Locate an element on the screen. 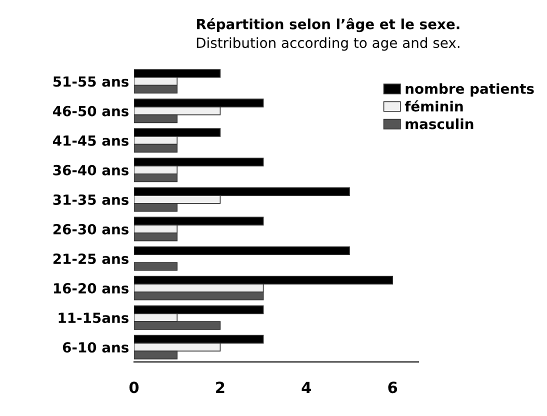  x-tick-label: 4 is located at coordinates (307, 387).